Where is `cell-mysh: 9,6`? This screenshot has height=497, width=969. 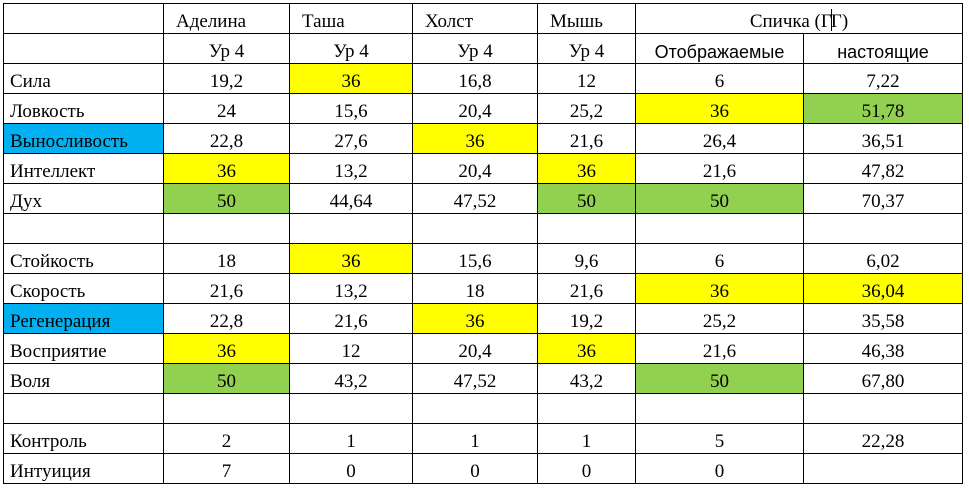
cell-mysh: 9,6 is located at coordinates (586, 258).